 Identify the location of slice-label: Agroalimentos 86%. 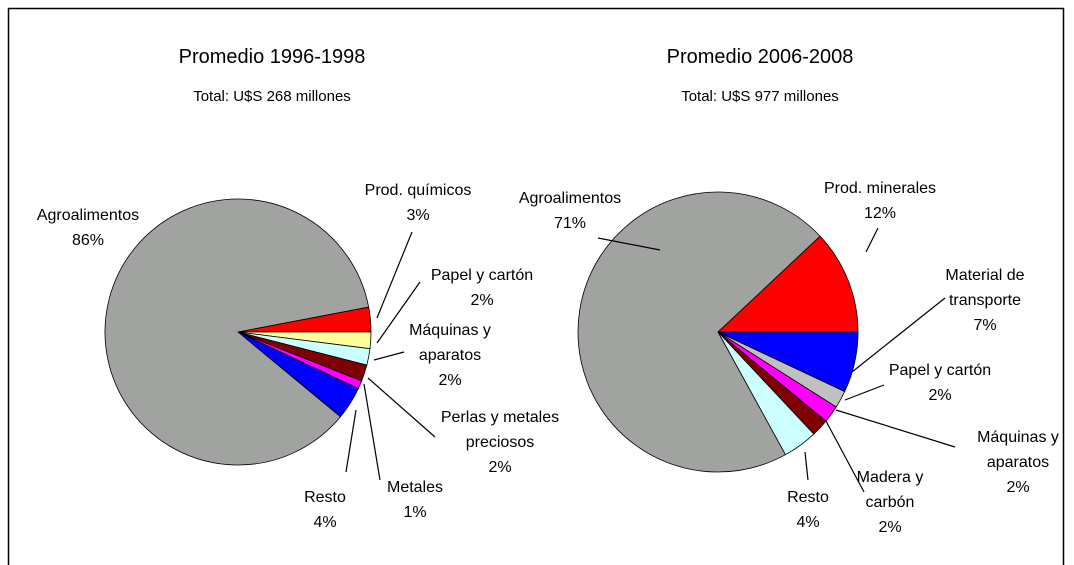
(88, 228).